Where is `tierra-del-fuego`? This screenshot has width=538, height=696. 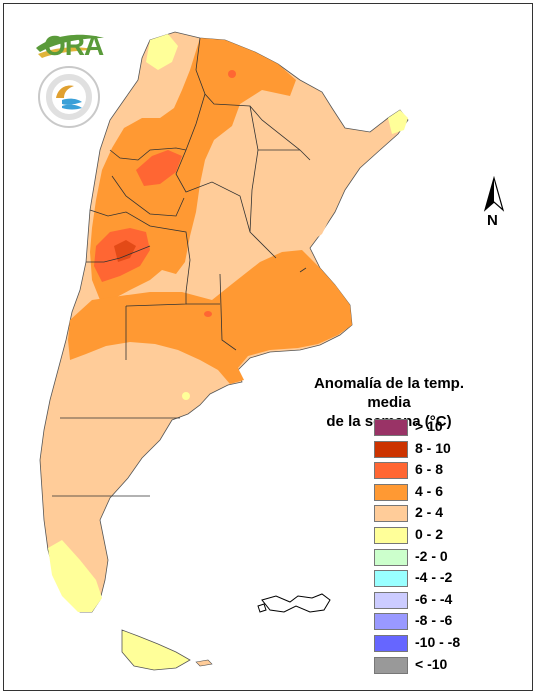
tierra-del-fuego is located at coordinates (156, 650).